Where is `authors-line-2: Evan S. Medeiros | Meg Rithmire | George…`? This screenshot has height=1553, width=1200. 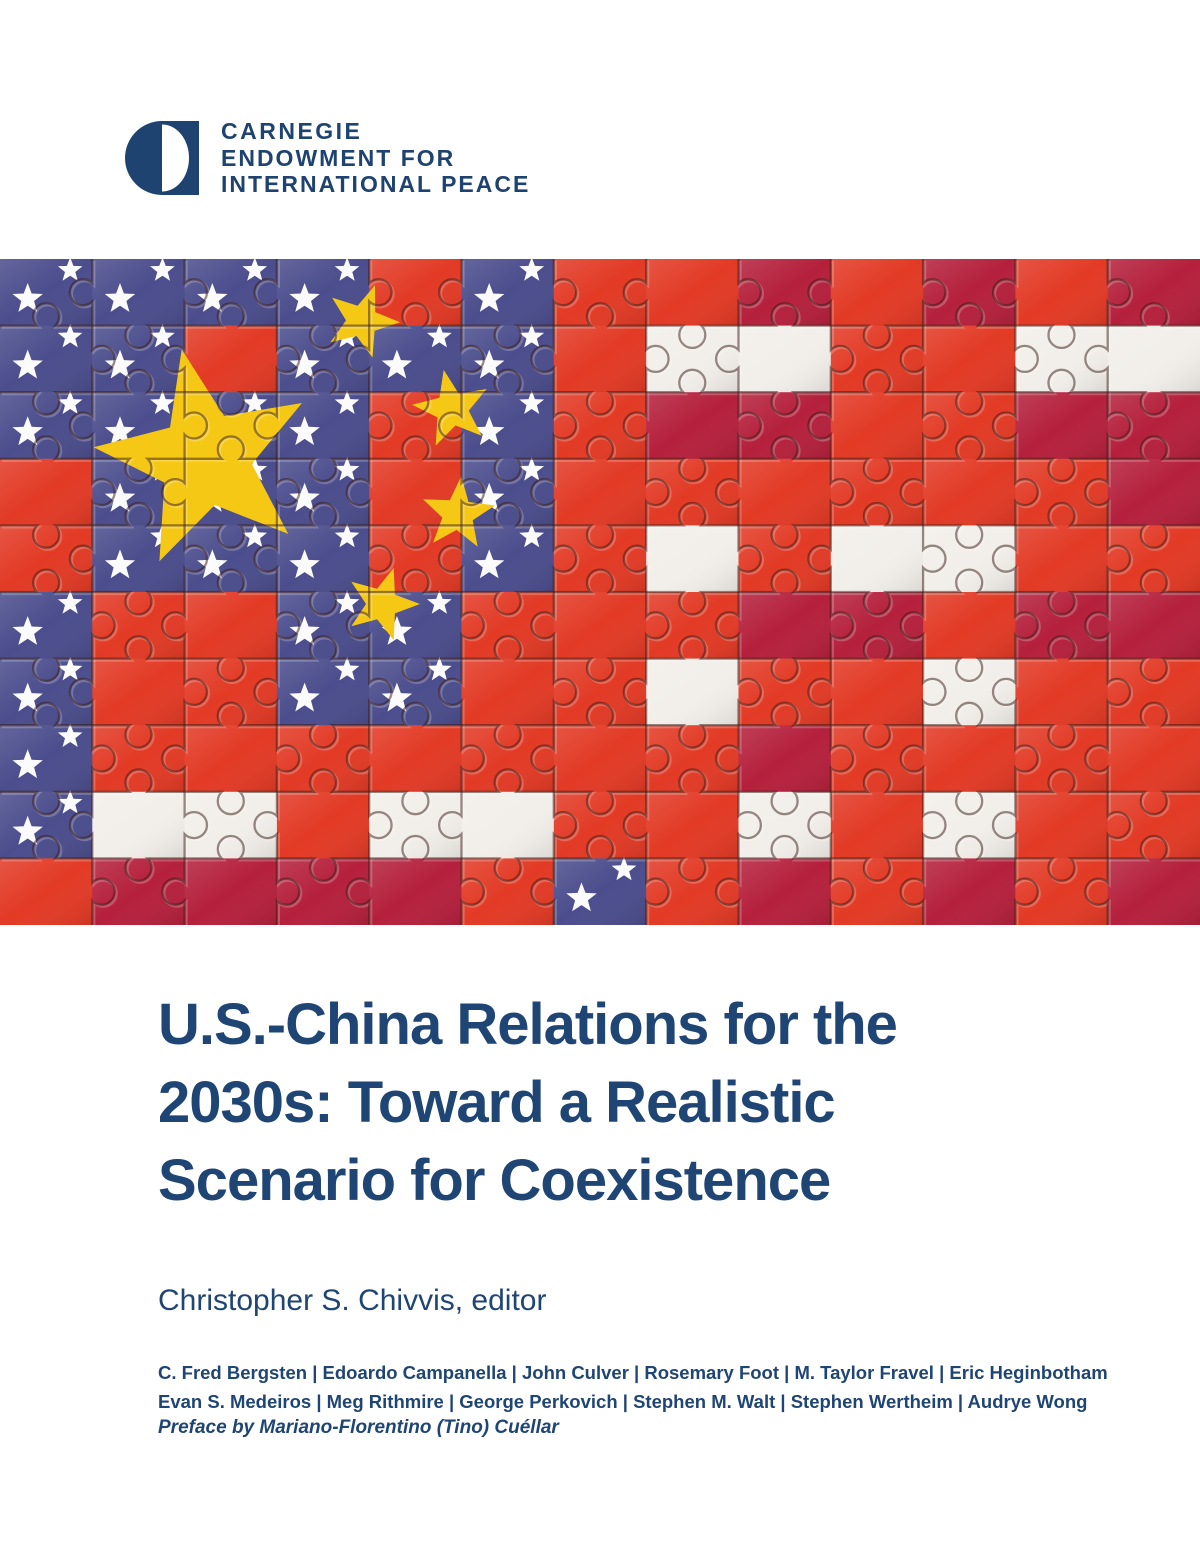 authors-line-2: Evan S. Medeiros | Meg Rithmire | George… is located at coordinates (623, 1401).